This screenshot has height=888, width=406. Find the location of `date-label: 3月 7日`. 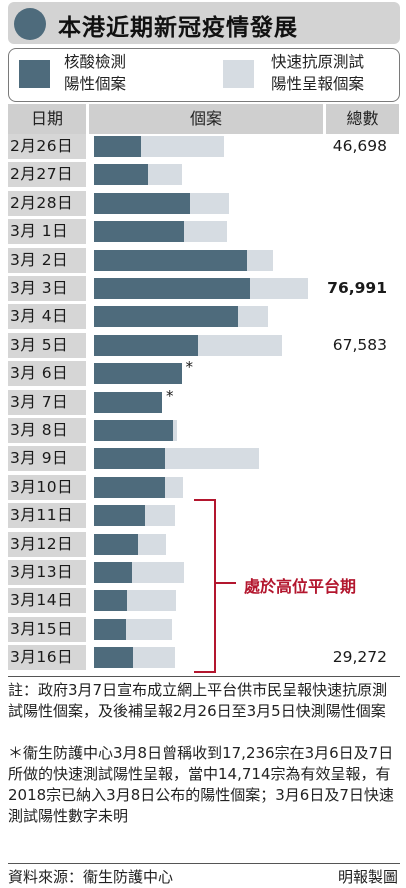

date-label: 3月 7日 is located at coordinates (47, 402).